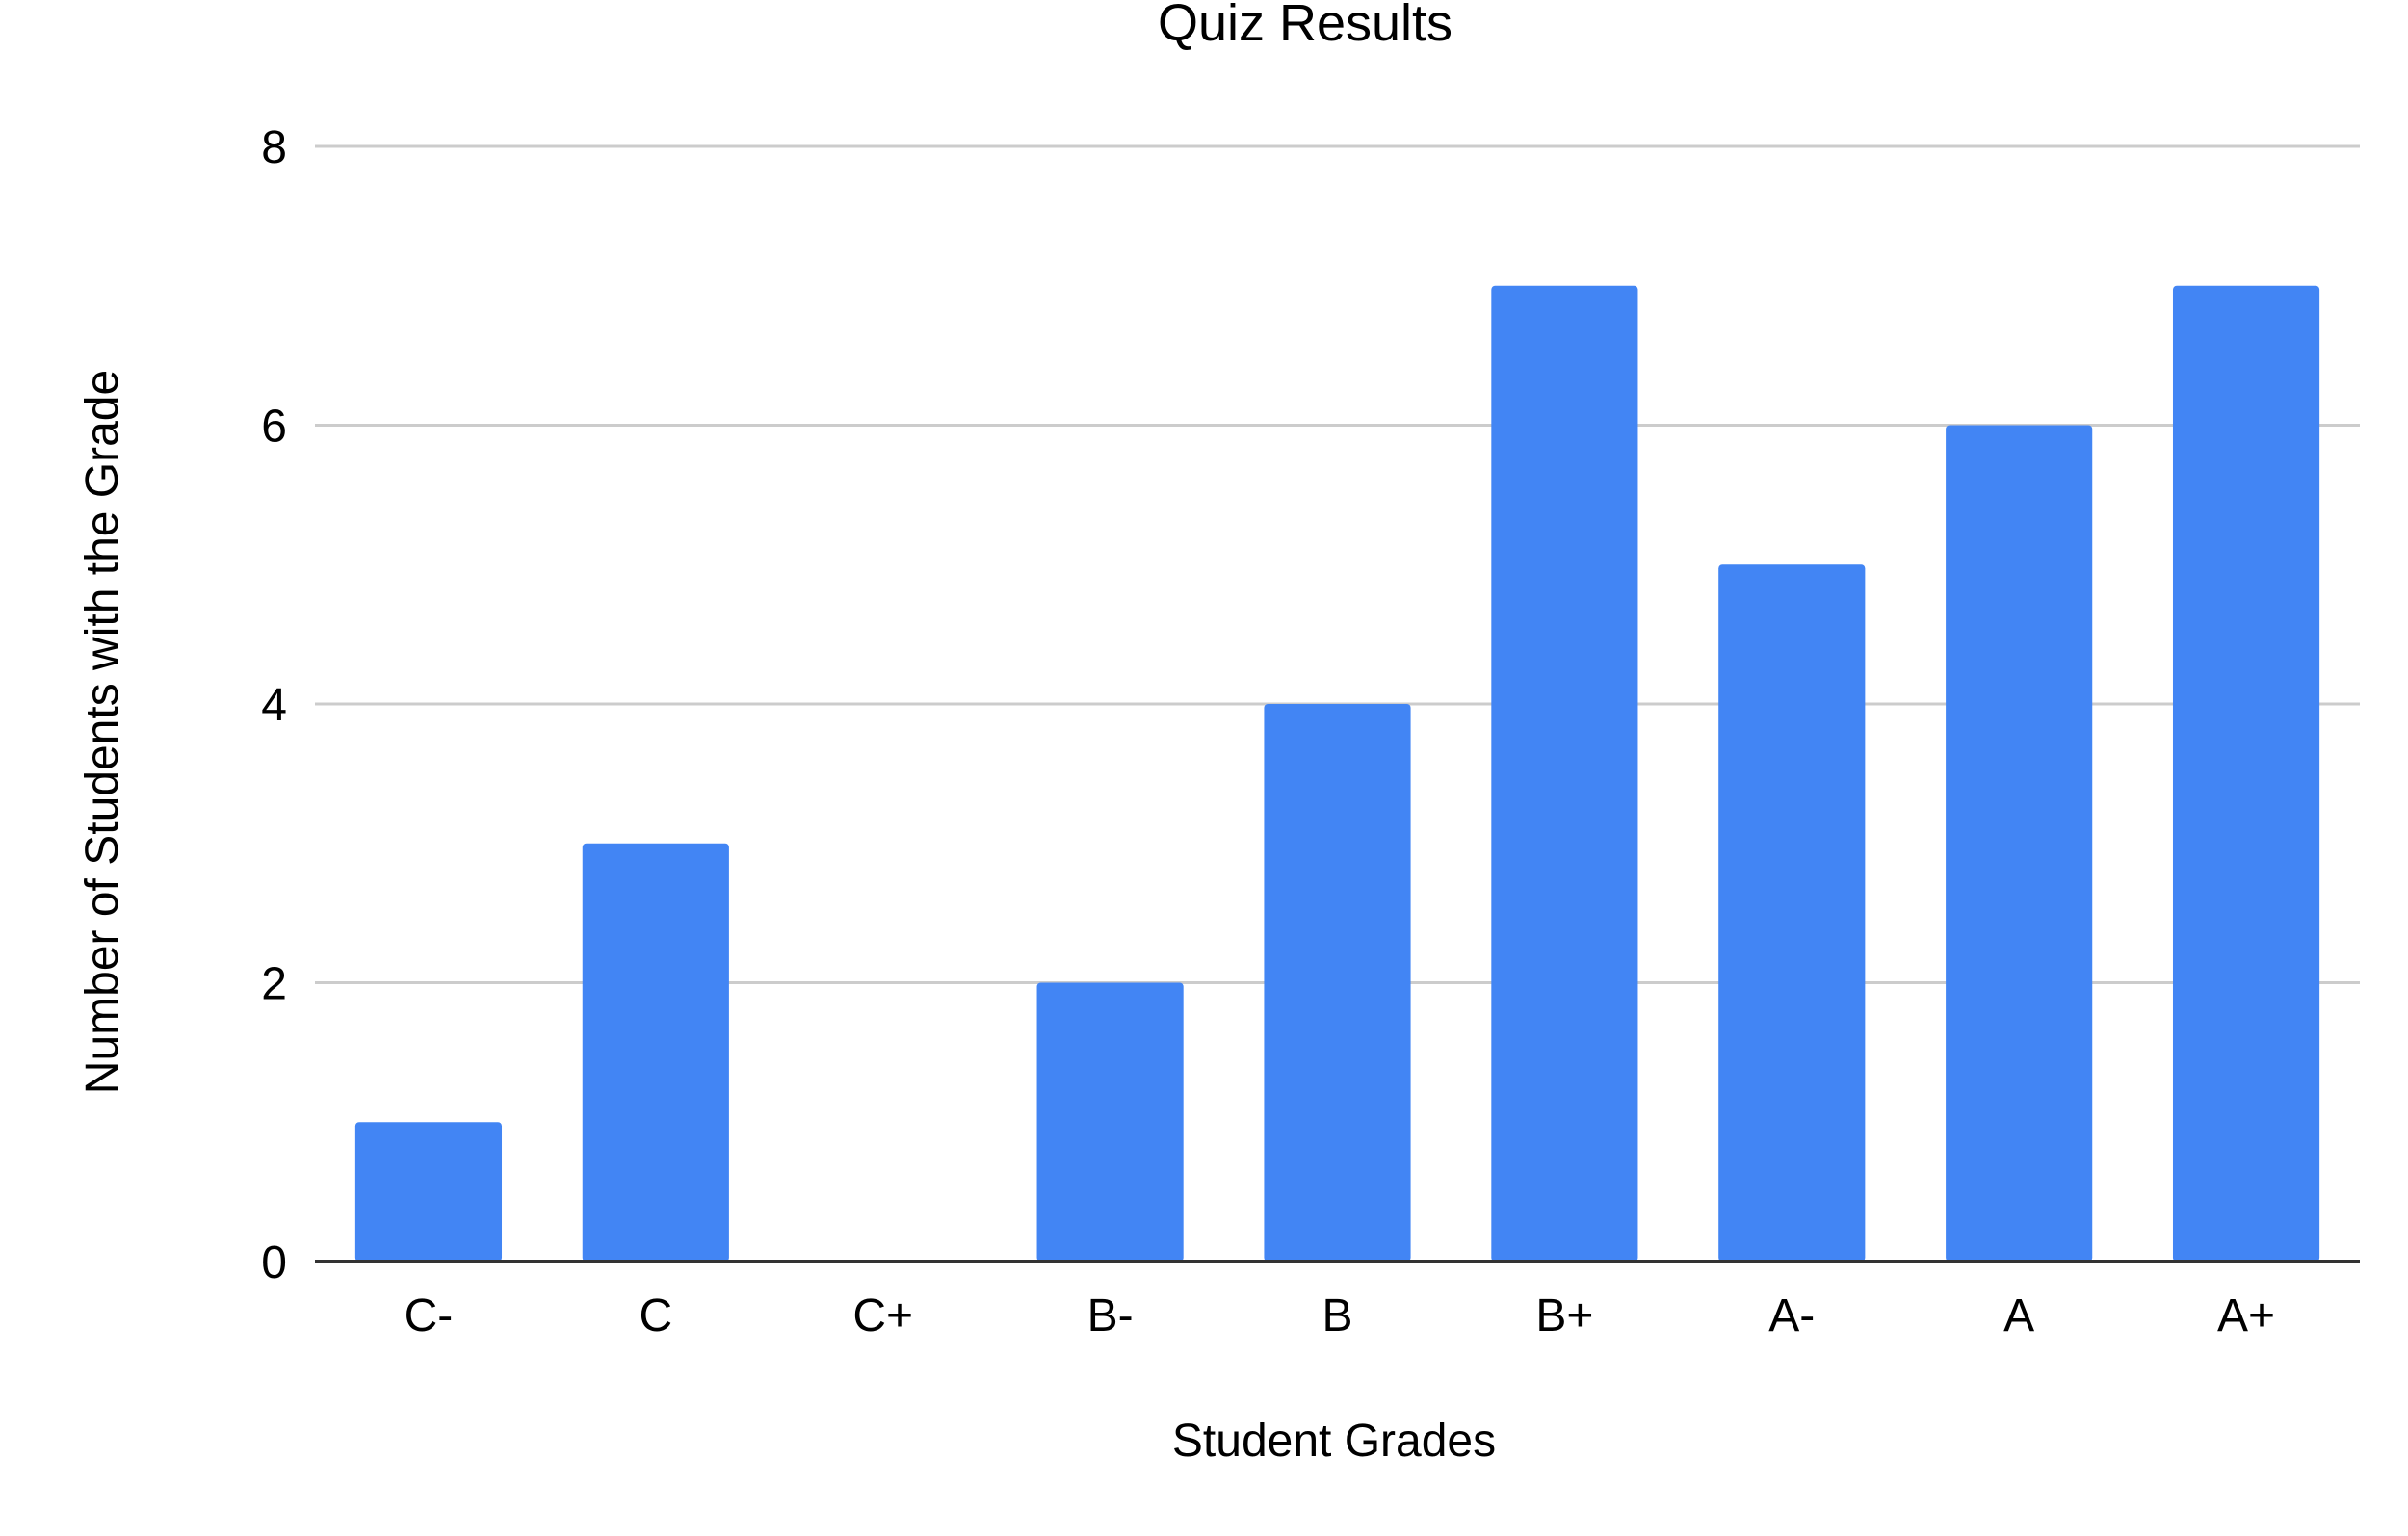 This screenshot has width=2408, height=1536. What do you see at coordinates (1337, 983) in the screenshot?
I see `bar-B` at bounding box center [1337, 983].